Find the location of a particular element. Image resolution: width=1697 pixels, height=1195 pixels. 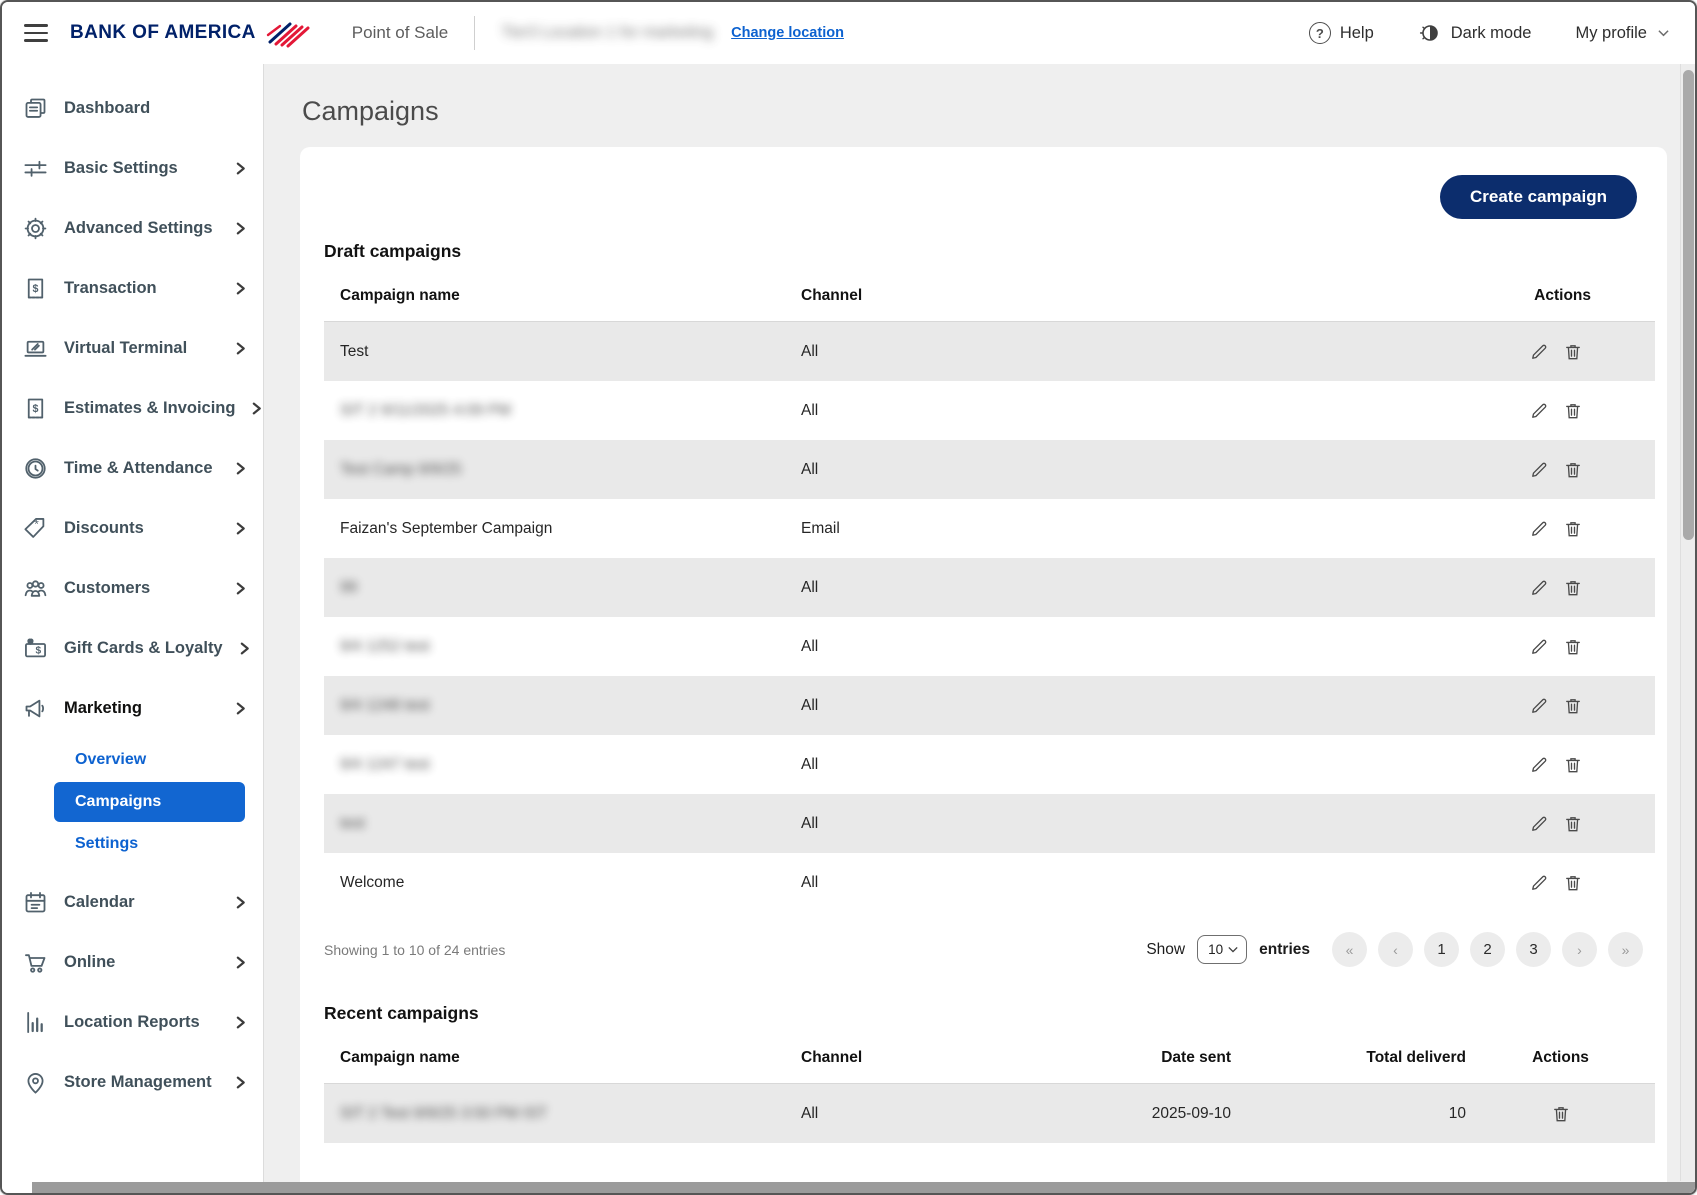

sidebar-item-gift-cards-loyalty: $ Gift Cards & Loyalty is located at coordinates (132, 648).